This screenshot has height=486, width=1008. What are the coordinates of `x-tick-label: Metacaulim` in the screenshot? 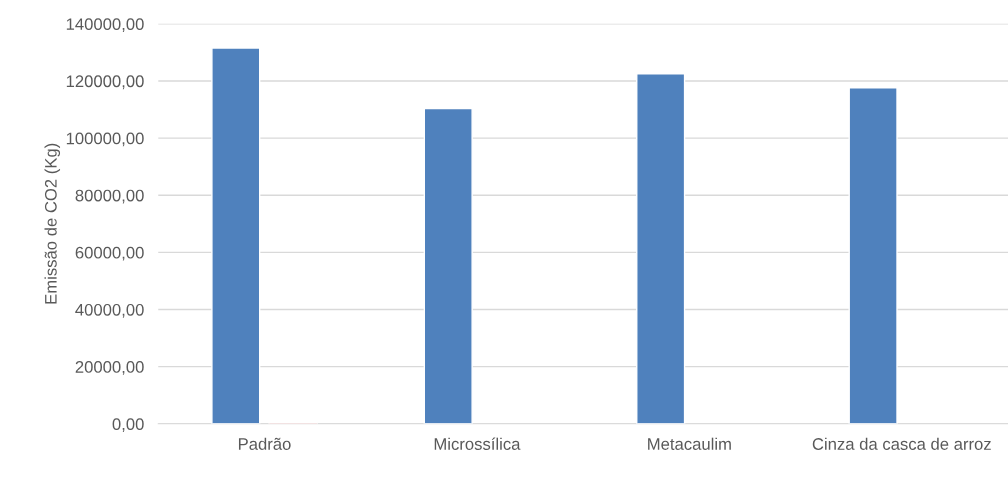 It's located at (689, 443).